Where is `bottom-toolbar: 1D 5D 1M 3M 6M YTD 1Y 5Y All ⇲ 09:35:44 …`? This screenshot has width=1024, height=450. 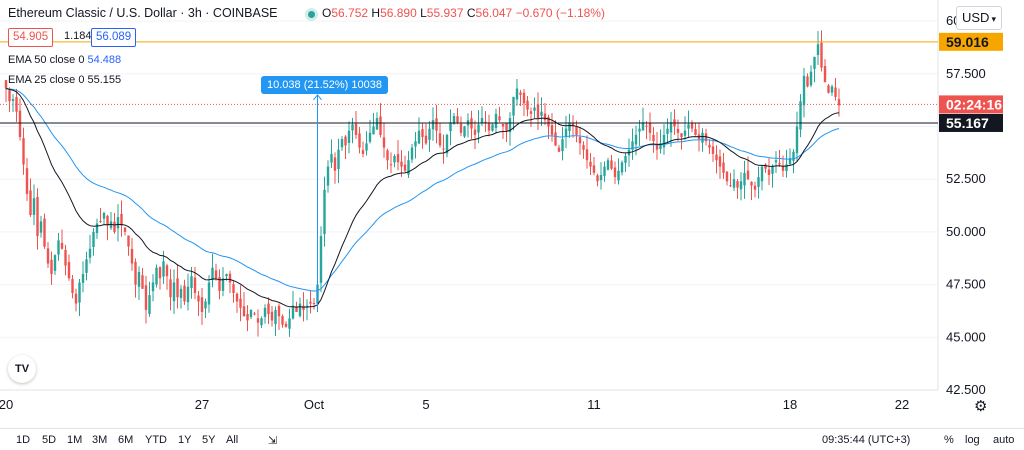 bottom-toolbar: 1D 5D 1M 3M 6M YTD 1Y 5Y All ⇲ 09:35:44 … is located at coordinates (512, 439).